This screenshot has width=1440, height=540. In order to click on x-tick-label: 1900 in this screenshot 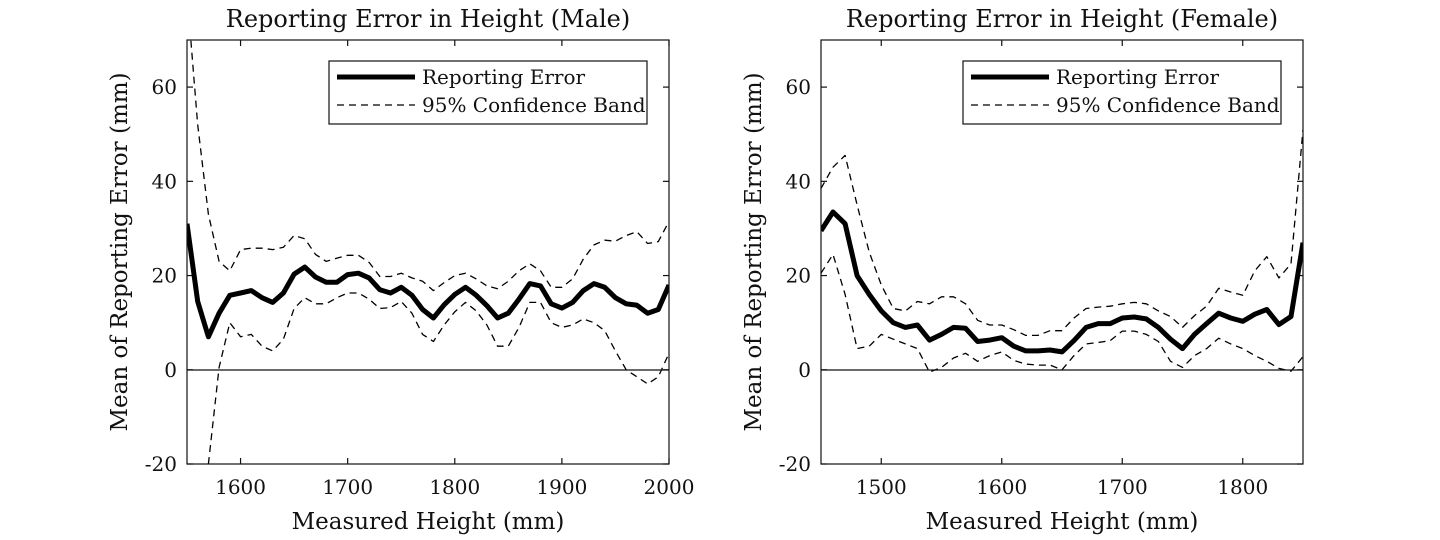, I will do `click(561, 487)`.